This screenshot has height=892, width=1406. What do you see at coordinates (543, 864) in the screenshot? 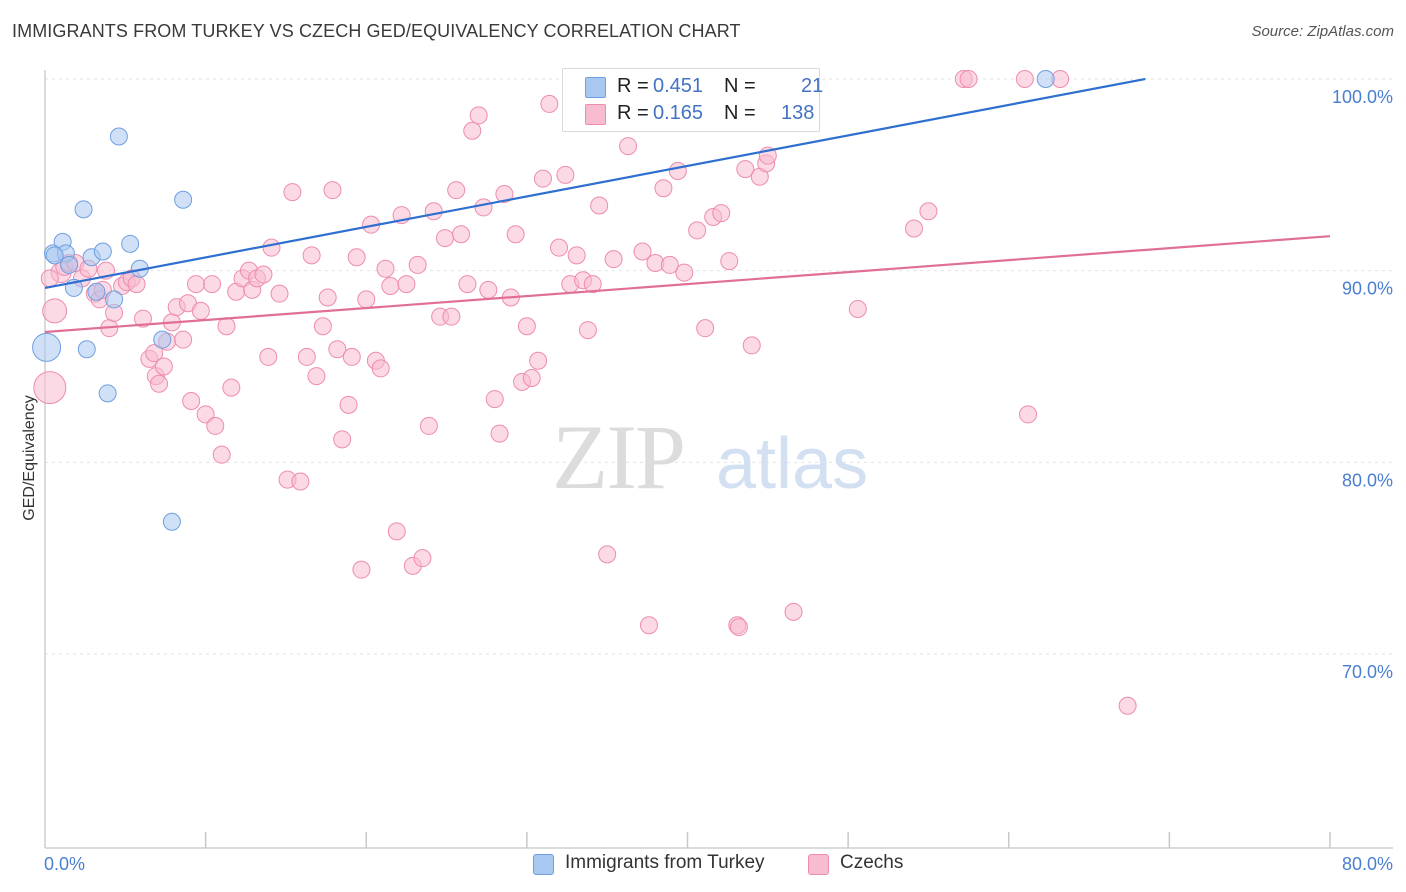
I see `bottom-legend-swatch-turkey` at bounding box center [543, 864].